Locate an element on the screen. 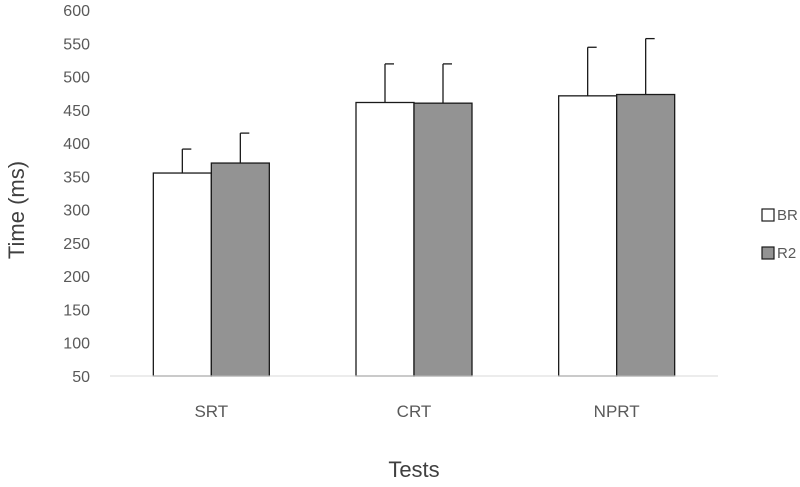 This screenshot has height=487, width=800. legend: BR R2 is located at coordinates (779, 234).